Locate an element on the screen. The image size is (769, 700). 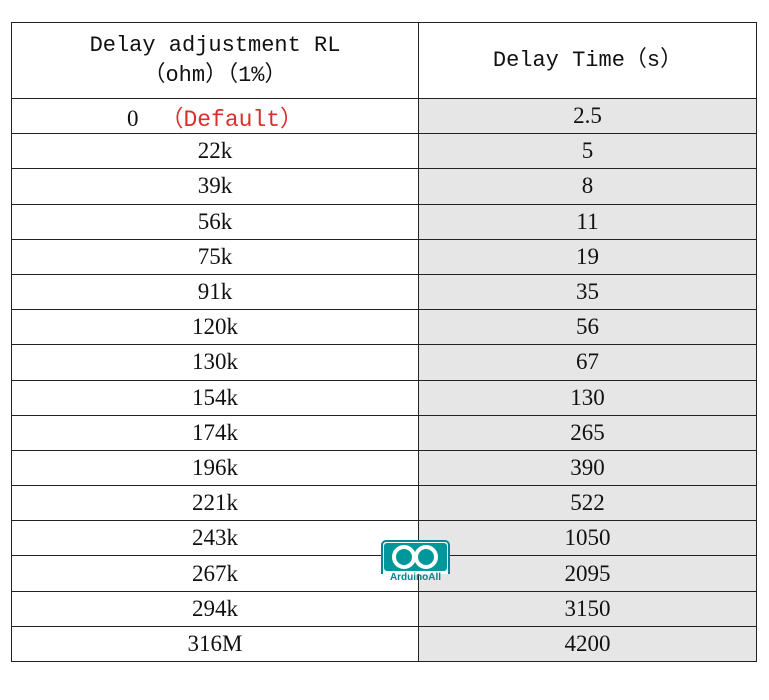
table-row: 243k 1050 is located at coordinates (384, 538).